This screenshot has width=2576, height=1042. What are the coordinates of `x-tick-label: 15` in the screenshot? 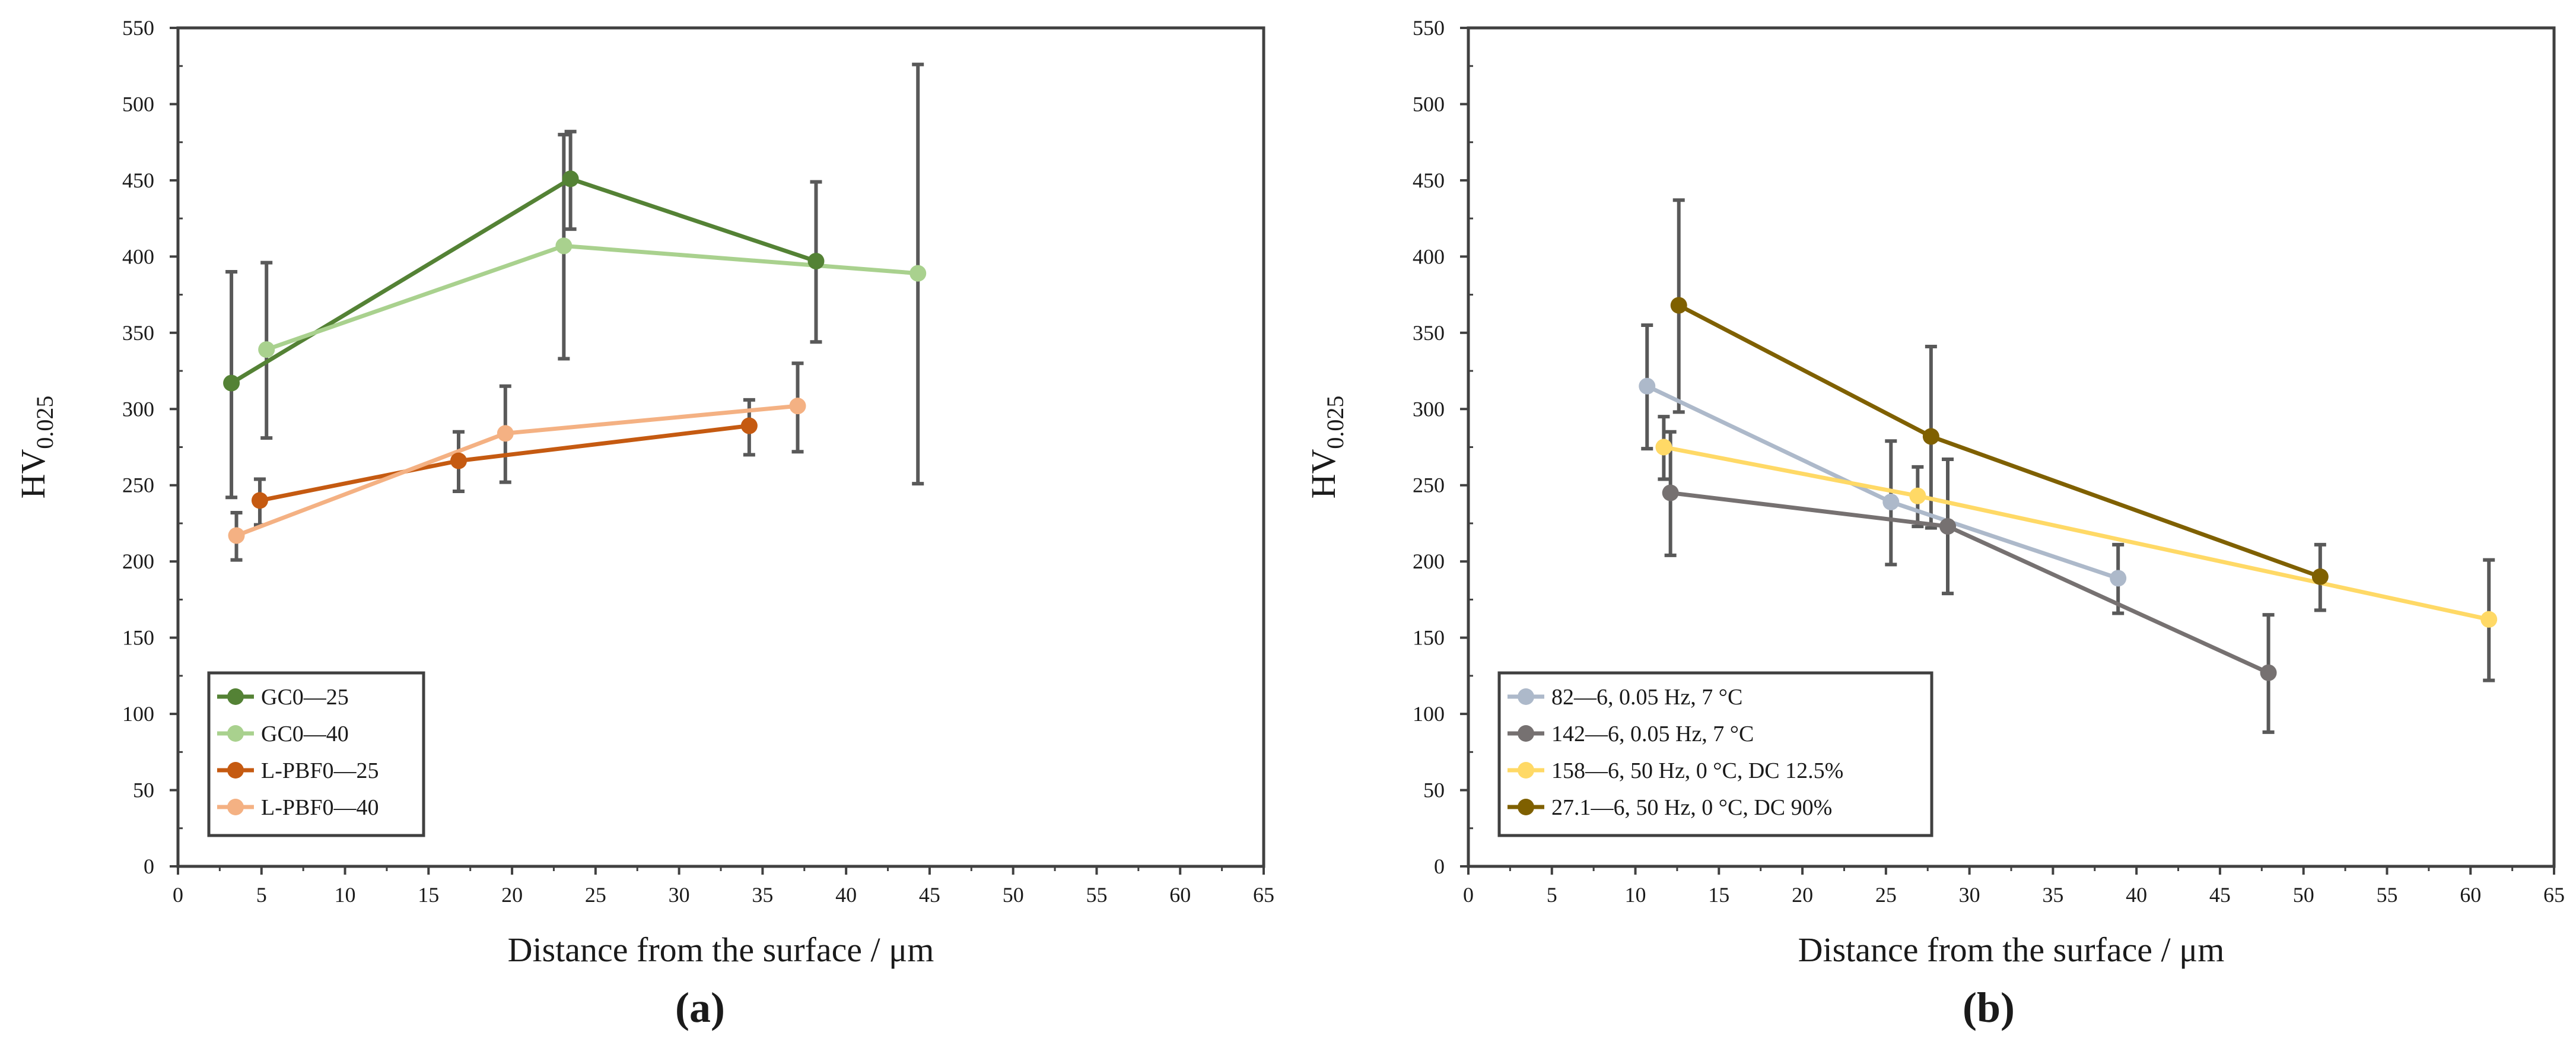 It's located at (428, 895).